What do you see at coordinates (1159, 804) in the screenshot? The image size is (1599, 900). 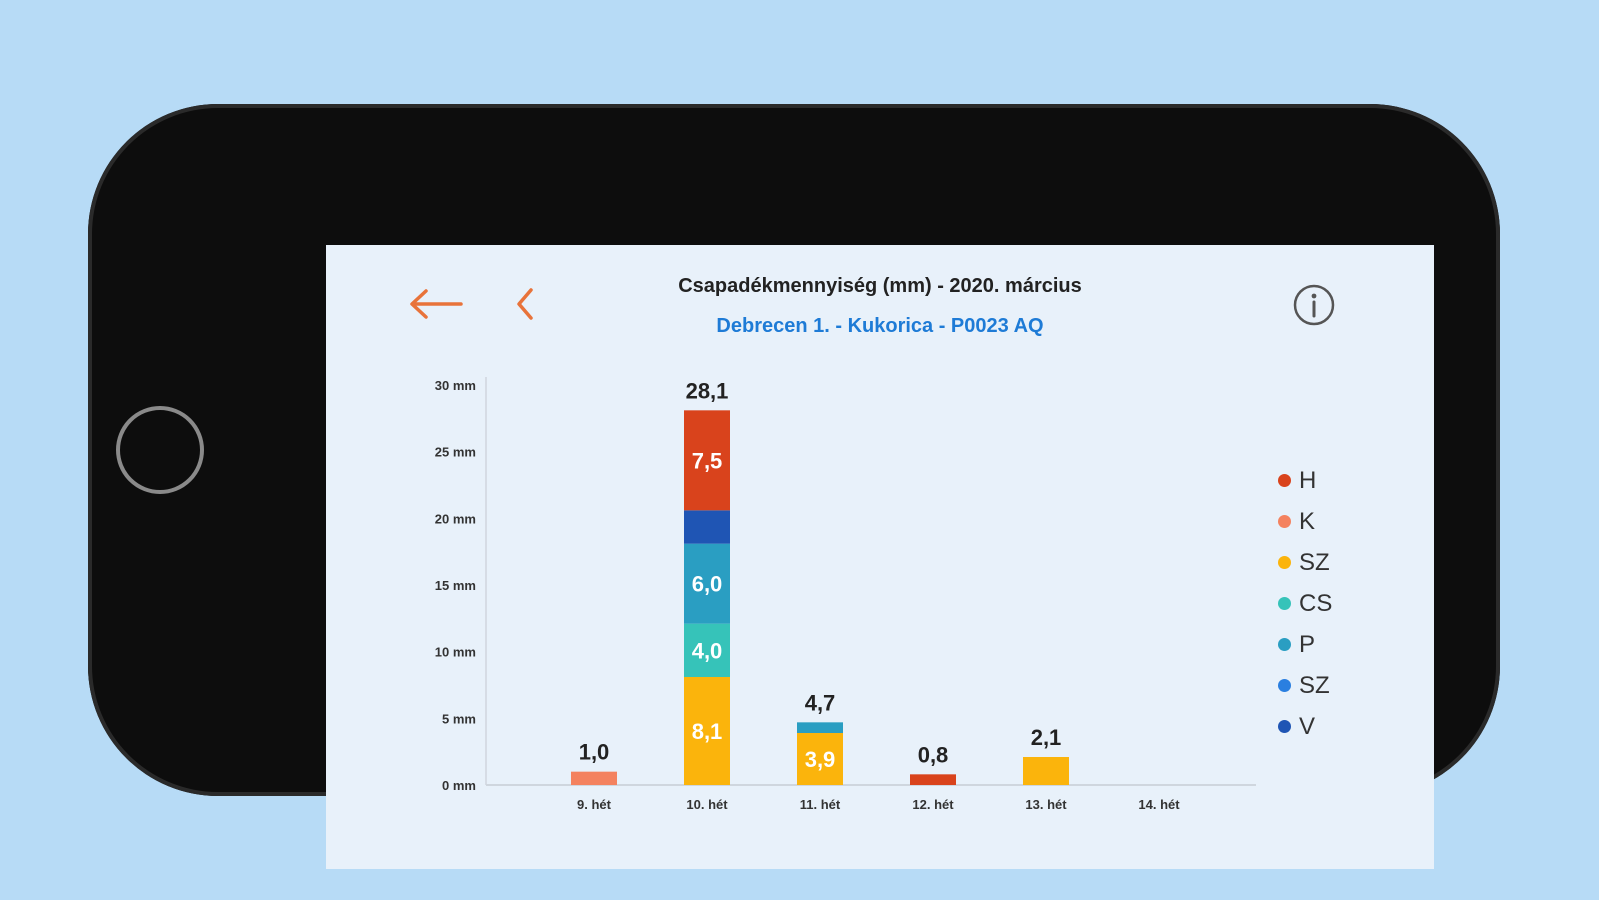 I see `x-tick-label: 14. hét` at bounding box center [1159, 804].